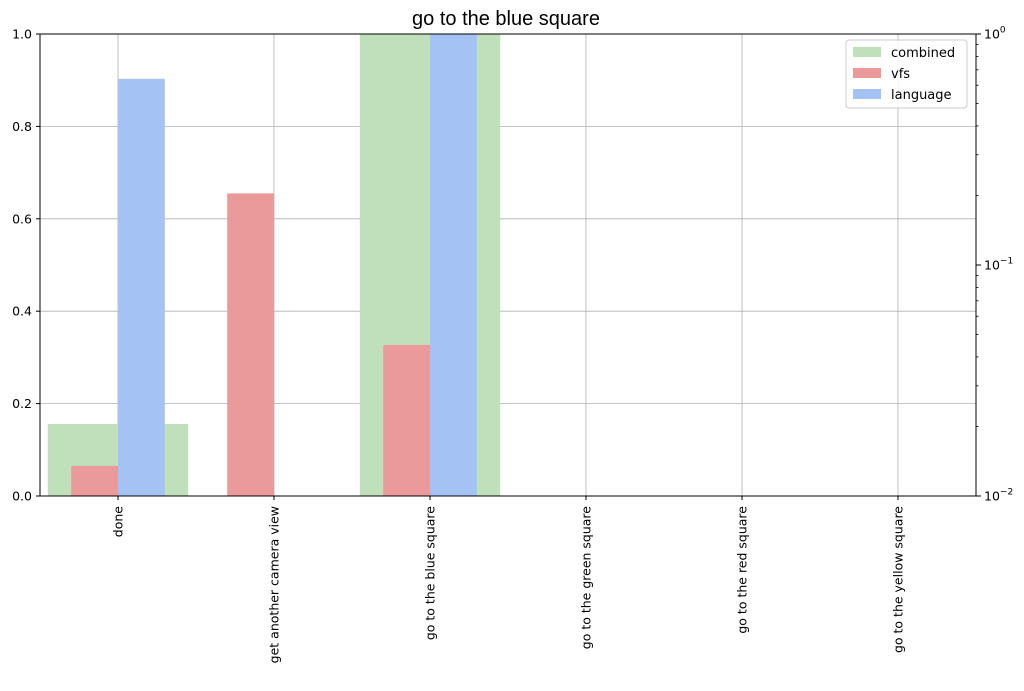  What do you see at coordinates (898, 579) in the screenshot?
I see `x-tick-label: go to the yellow square` at bounding box center [898, 579].